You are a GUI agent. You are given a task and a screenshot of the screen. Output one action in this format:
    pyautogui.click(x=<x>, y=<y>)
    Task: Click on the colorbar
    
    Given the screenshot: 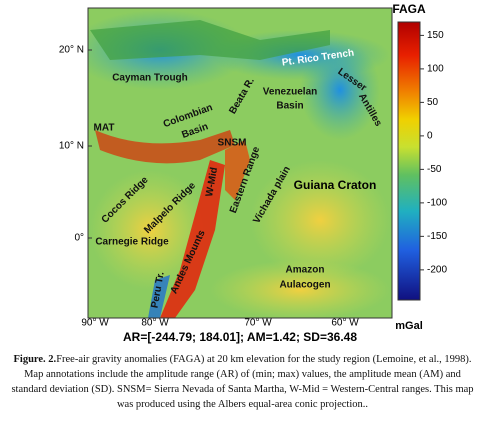 What is the action you would take?
    pyautogui.click(x=409, y=161)
    